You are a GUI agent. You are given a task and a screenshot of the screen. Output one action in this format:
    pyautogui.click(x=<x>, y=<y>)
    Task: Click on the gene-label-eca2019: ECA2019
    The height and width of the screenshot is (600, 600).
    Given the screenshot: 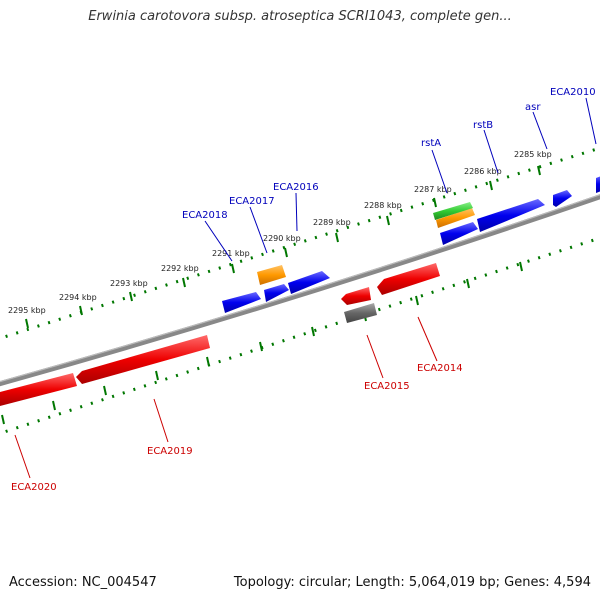 What is the action you would take?
    pyautogui.click(x=170, y=451)
    